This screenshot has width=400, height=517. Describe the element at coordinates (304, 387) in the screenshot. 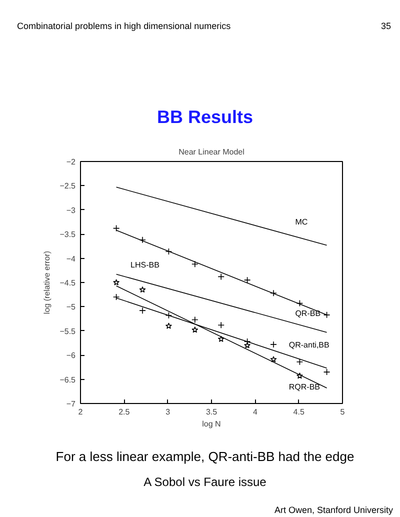

I see `series-label: RQR-BB` at that location.